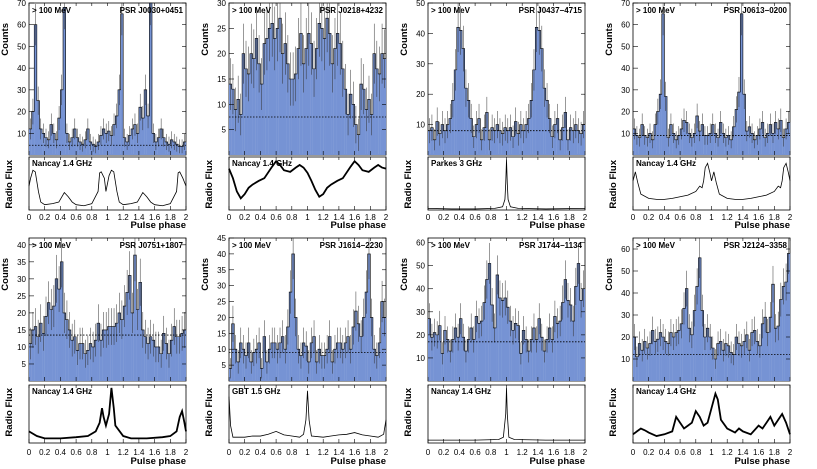 The height and width of the screenshot is (469, 817). What do you see at coordinates (625, 359) in the screenshot?
I see `y-tick-label: 10` at bounding box center [625, 359].